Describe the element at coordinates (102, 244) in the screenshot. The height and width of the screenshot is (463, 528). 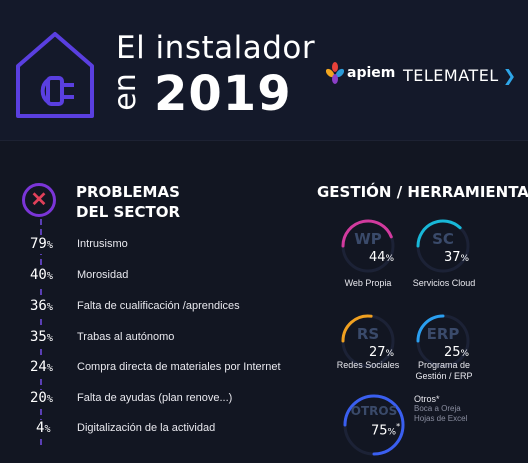
I see `problem-label: Intrusismo` at that location.